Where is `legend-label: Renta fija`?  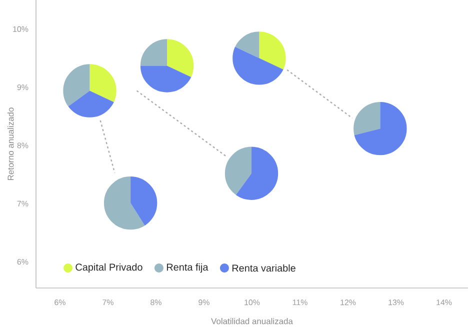 legend-label: Renta fija is located at coordinates (187, 268).